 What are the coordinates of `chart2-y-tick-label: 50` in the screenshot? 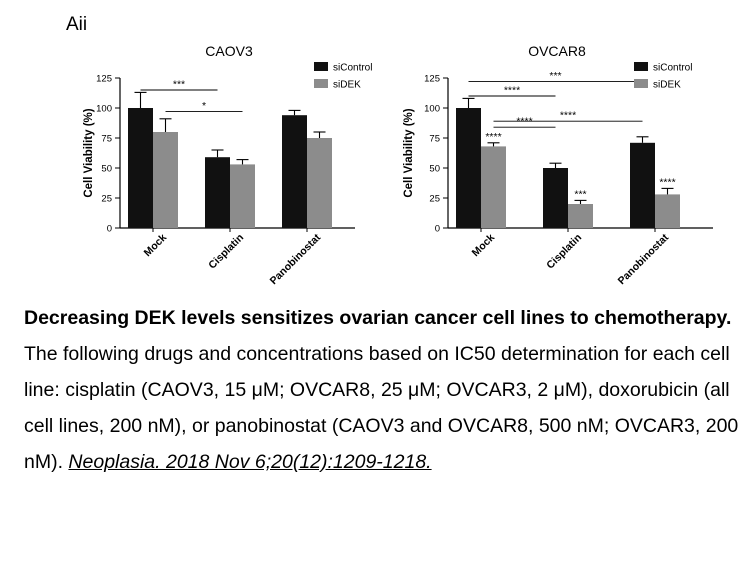 It's located at (434, 169).